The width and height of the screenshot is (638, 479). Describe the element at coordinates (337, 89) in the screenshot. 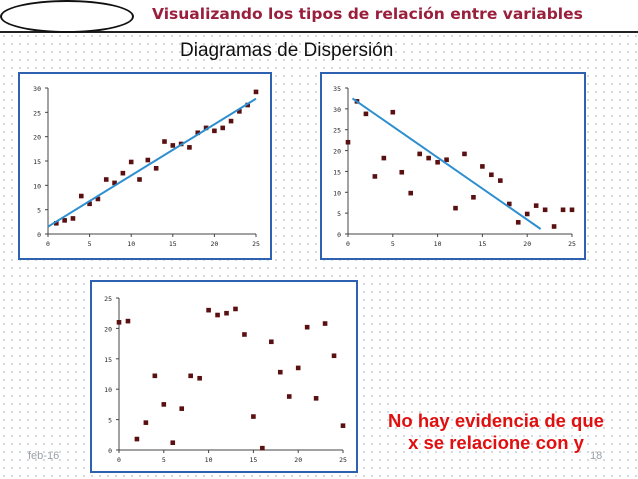

I see `y-tick-label: 35` at that location.